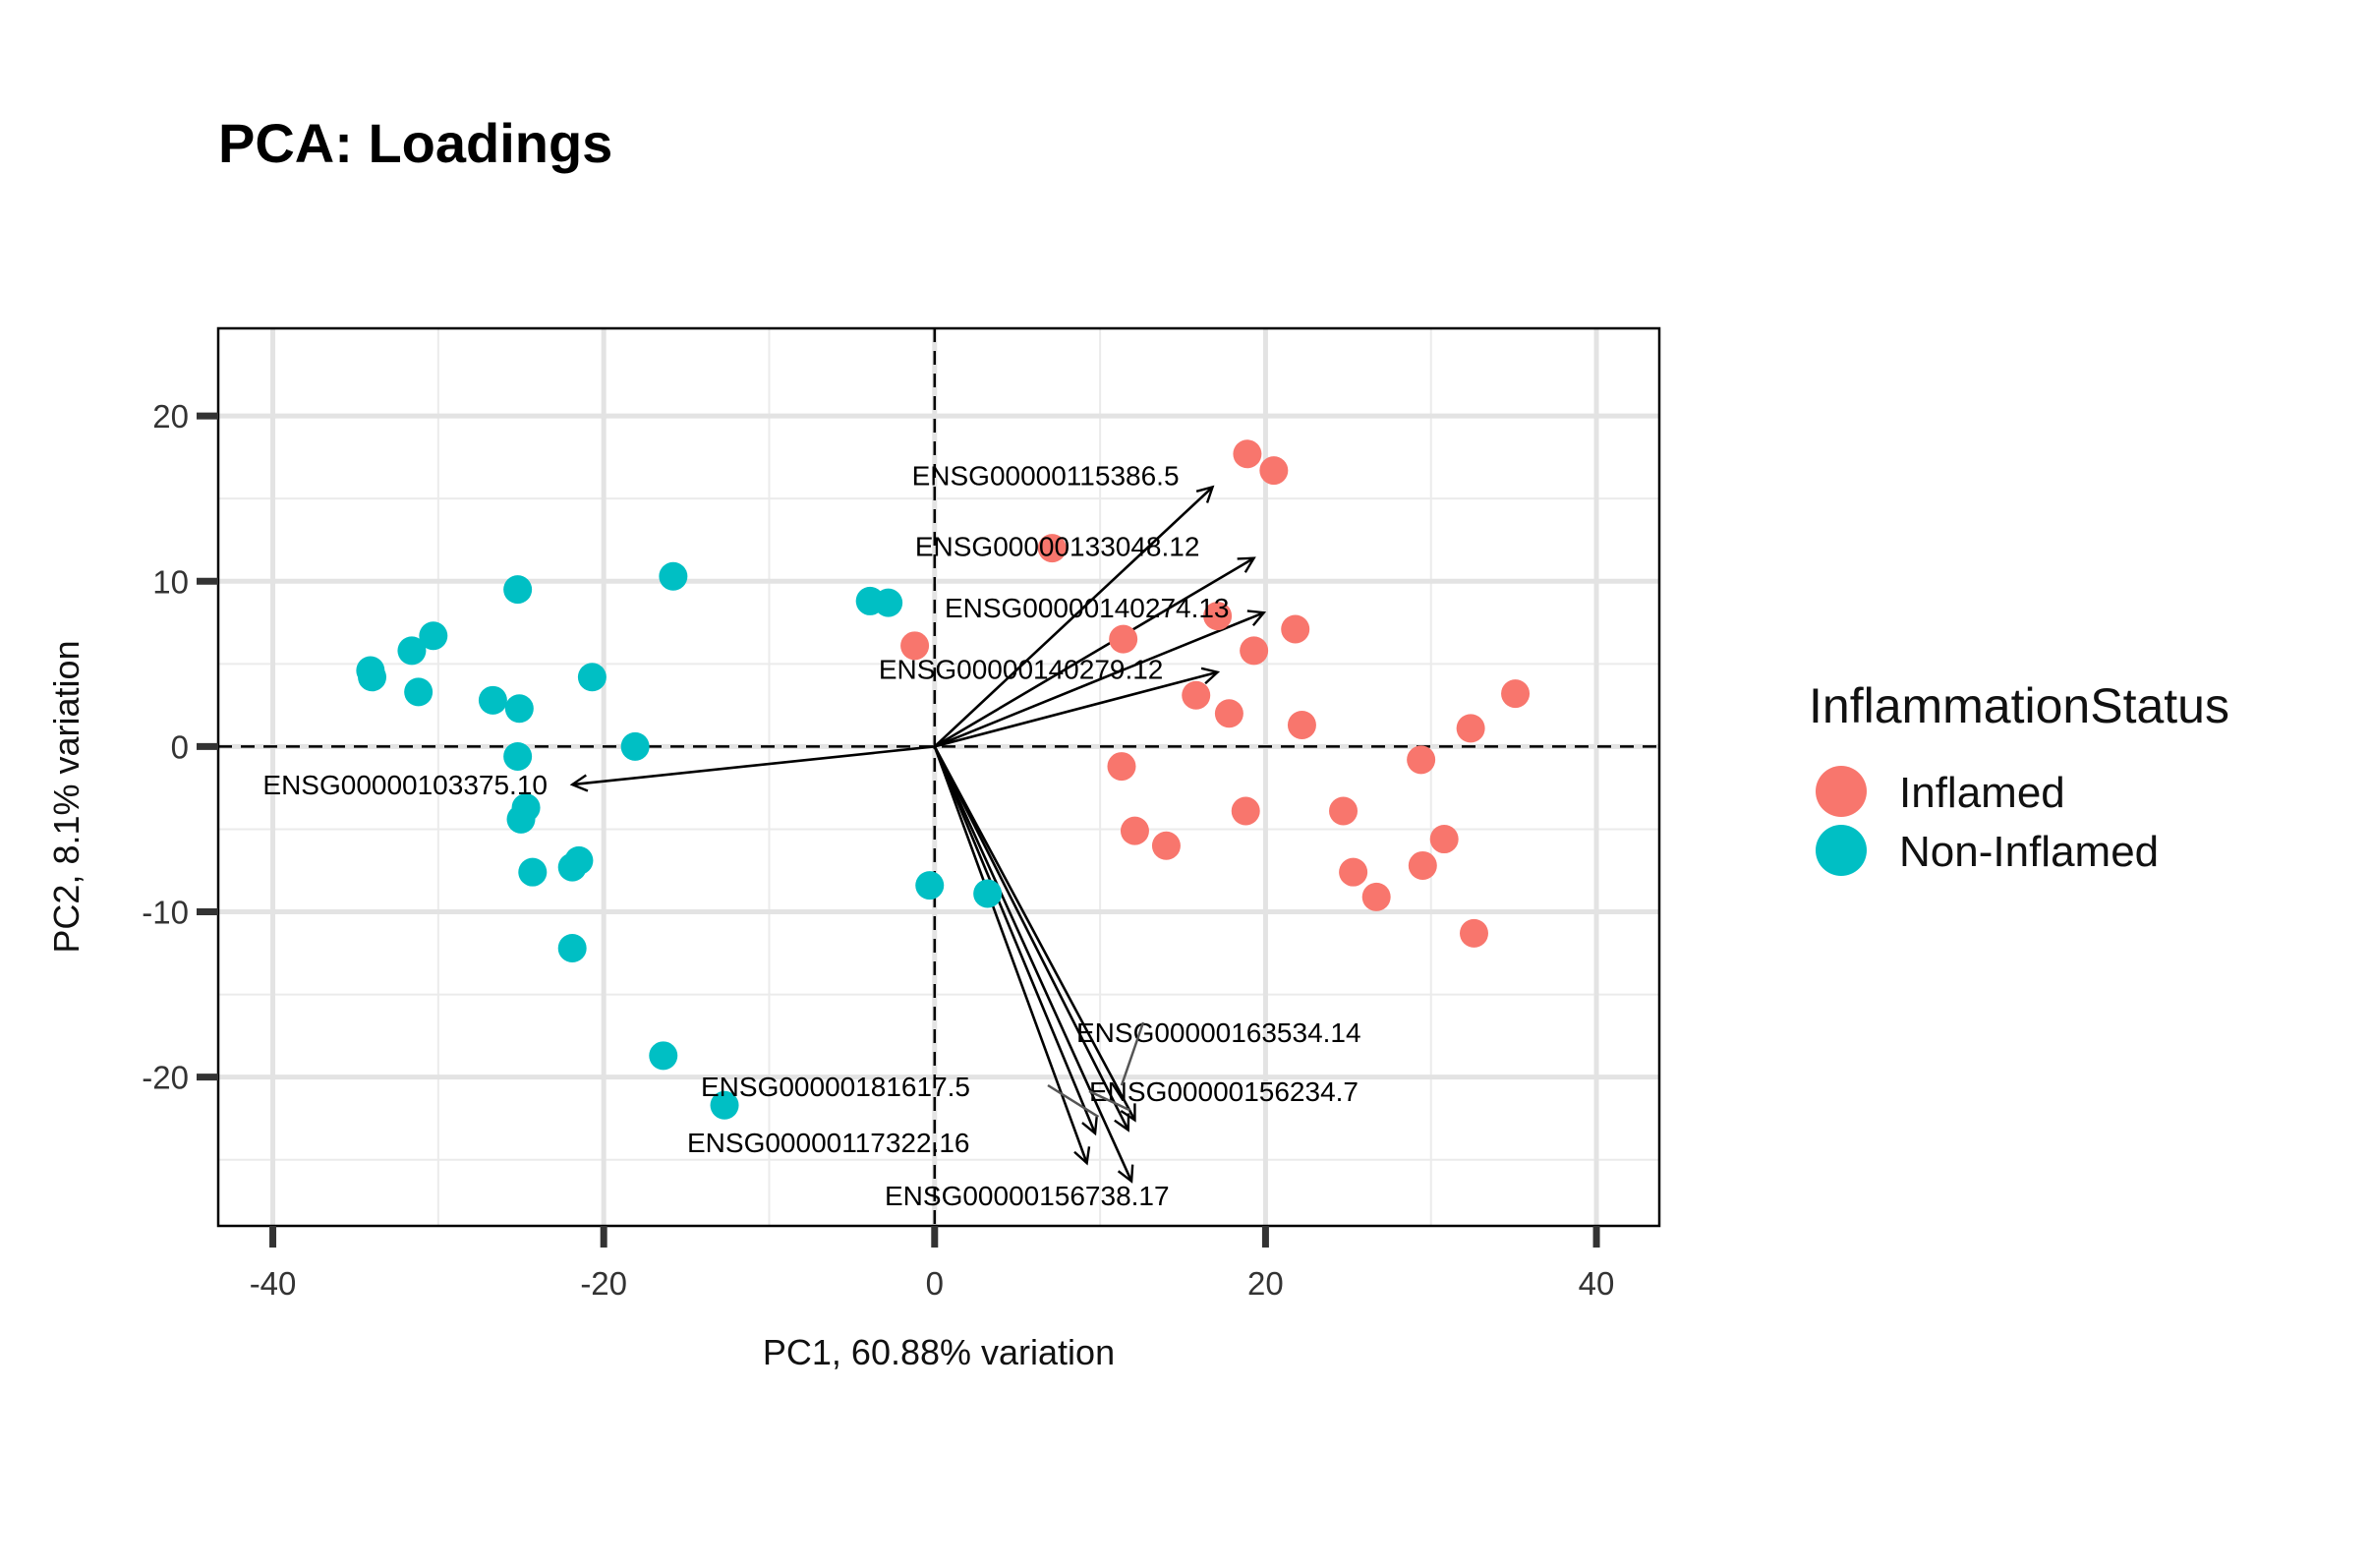  I want to click on loading-label: ENSG00000181617.5, so click(836, 1087).